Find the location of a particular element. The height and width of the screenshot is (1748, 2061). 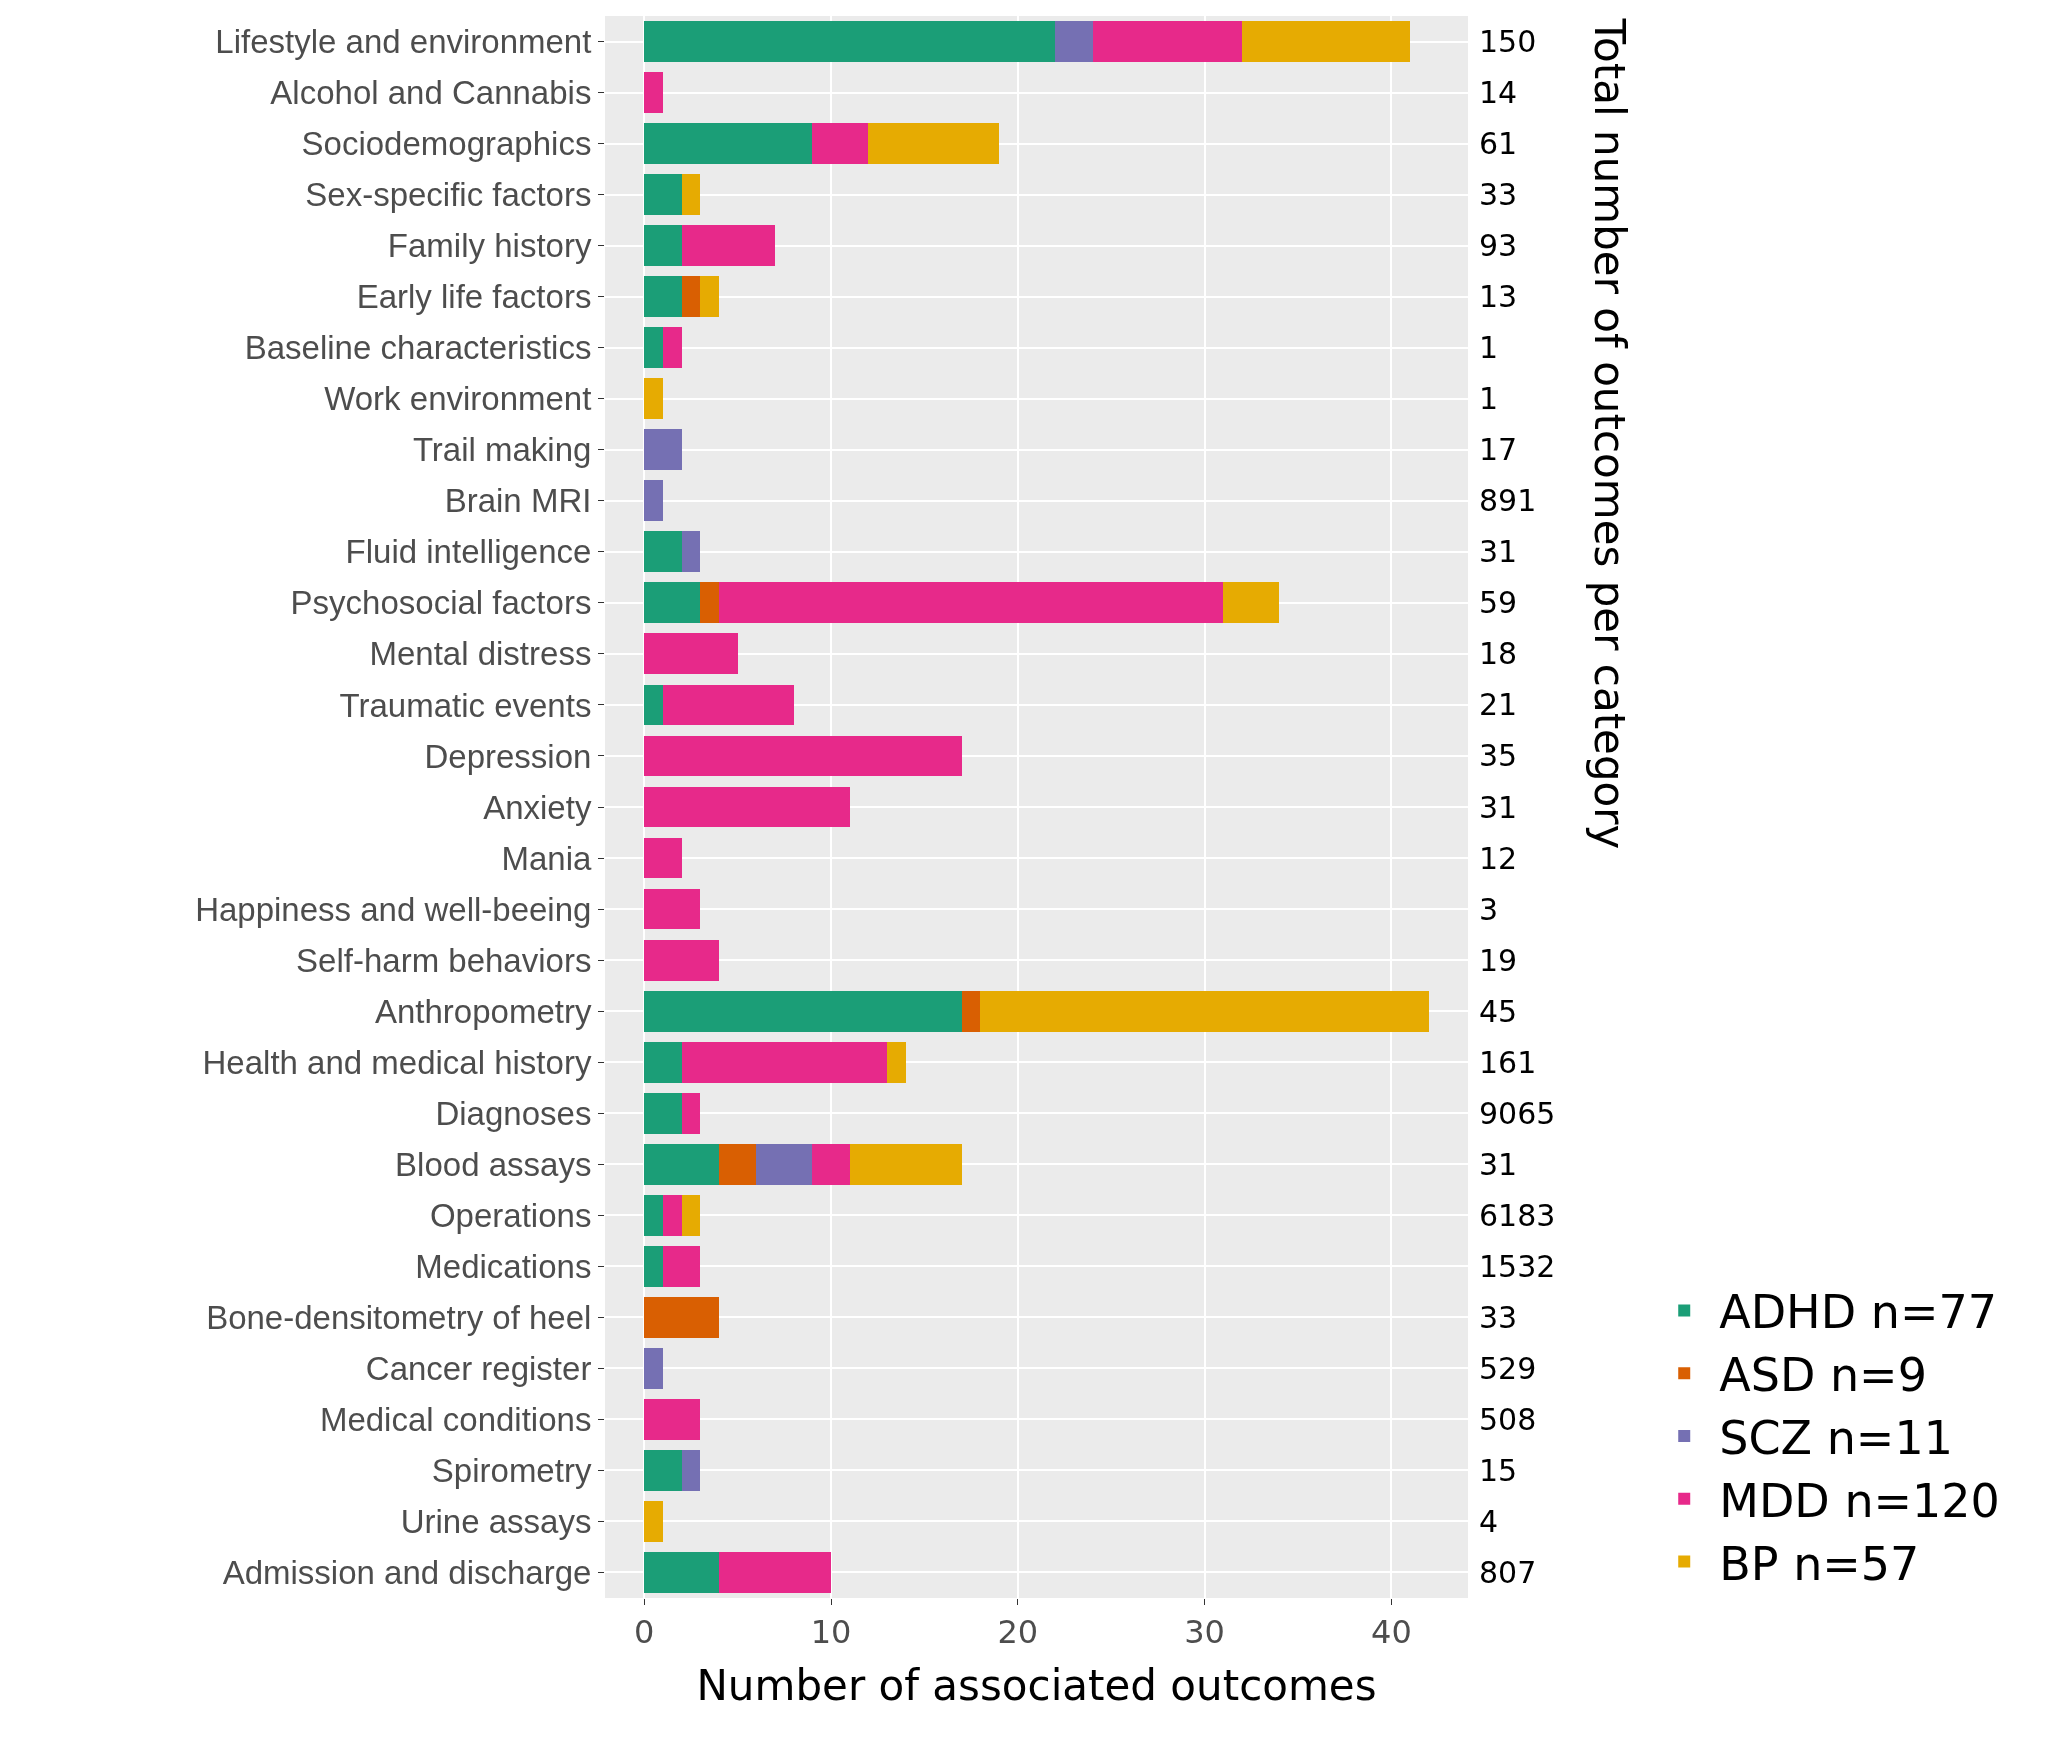

y-tick-label: Family history is located at coordinates (489, 246).